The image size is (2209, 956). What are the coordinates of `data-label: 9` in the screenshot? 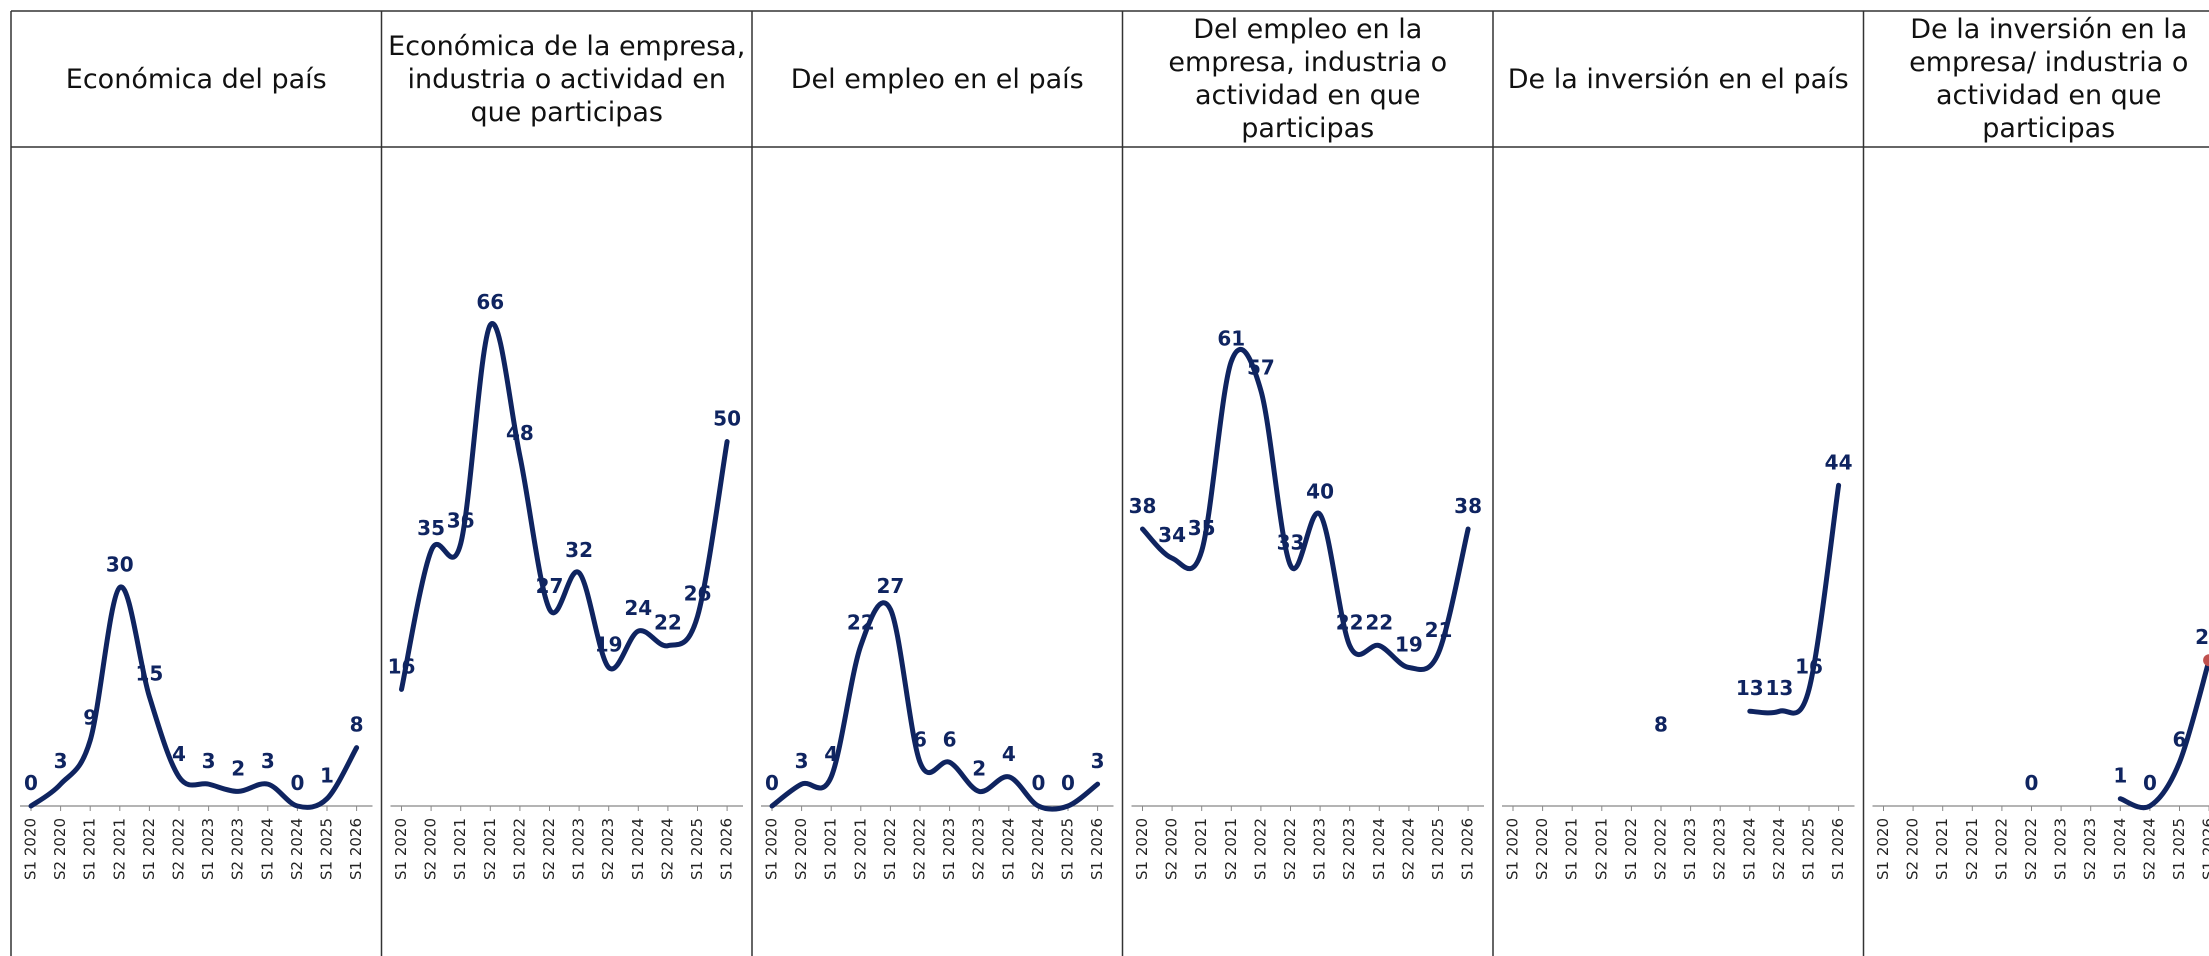 It's located at (90, 717).